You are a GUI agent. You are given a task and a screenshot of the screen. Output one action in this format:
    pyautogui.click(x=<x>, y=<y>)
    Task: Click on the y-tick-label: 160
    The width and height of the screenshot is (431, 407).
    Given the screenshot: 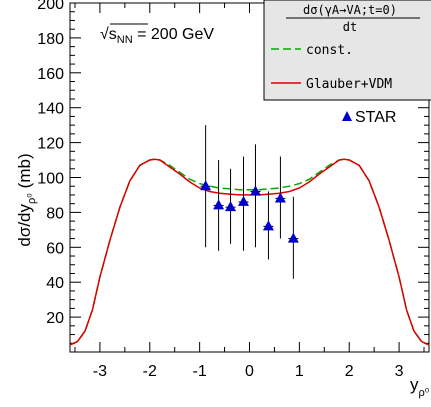 What is the action you would take?
    pyautogui.click(x=50, y=74)
    